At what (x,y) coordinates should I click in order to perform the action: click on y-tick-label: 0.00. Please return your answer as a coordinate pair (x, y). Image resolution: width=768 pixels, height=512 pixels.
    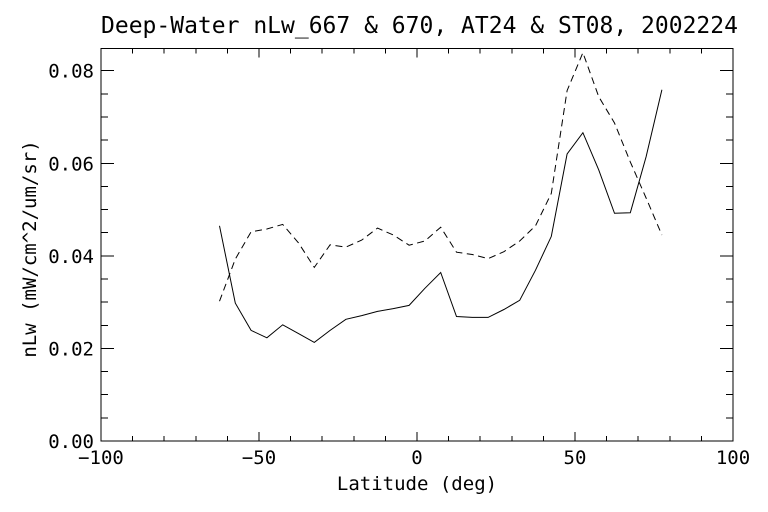
    Looking at the image, I should click on (71, 442).